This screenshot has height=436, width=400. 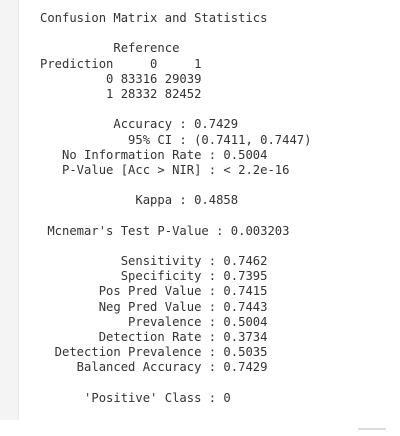 What do you see at coordinates (9, 210) in the screenshot?
I see `console-gutter` at bounding box center [9, 210].